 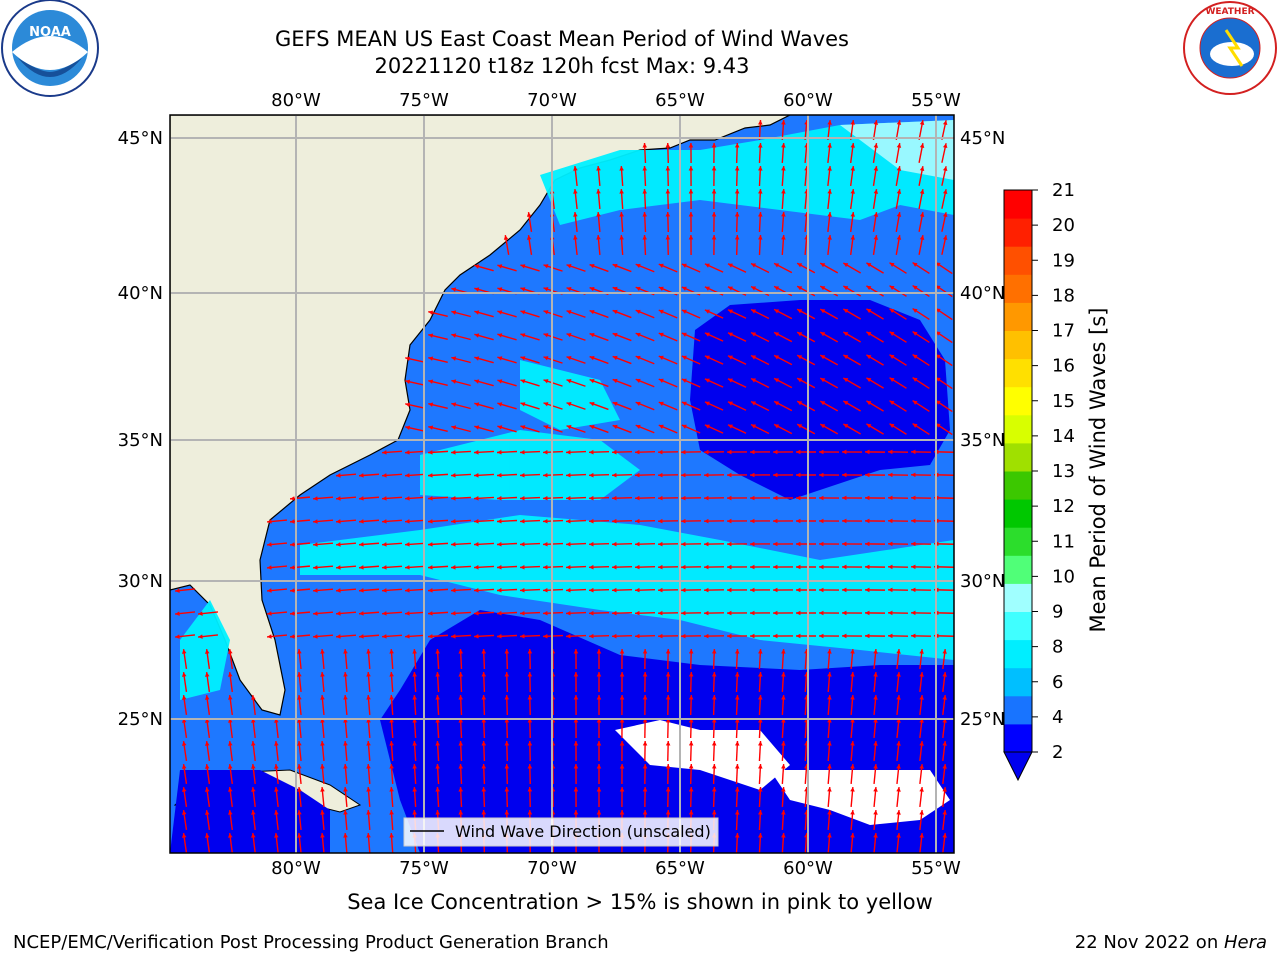 I want to click on colorbar-tick-label: 14, so click(x=1063, y=436).